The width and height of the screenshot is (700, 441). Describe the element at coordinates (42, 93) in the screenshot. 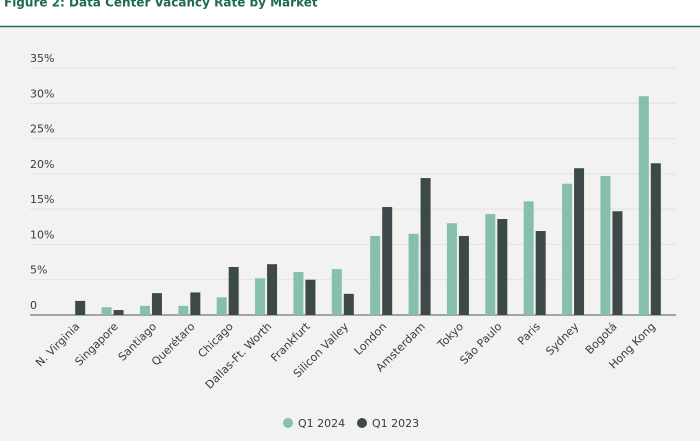

I see `y-tick-label: 30%` at that location.